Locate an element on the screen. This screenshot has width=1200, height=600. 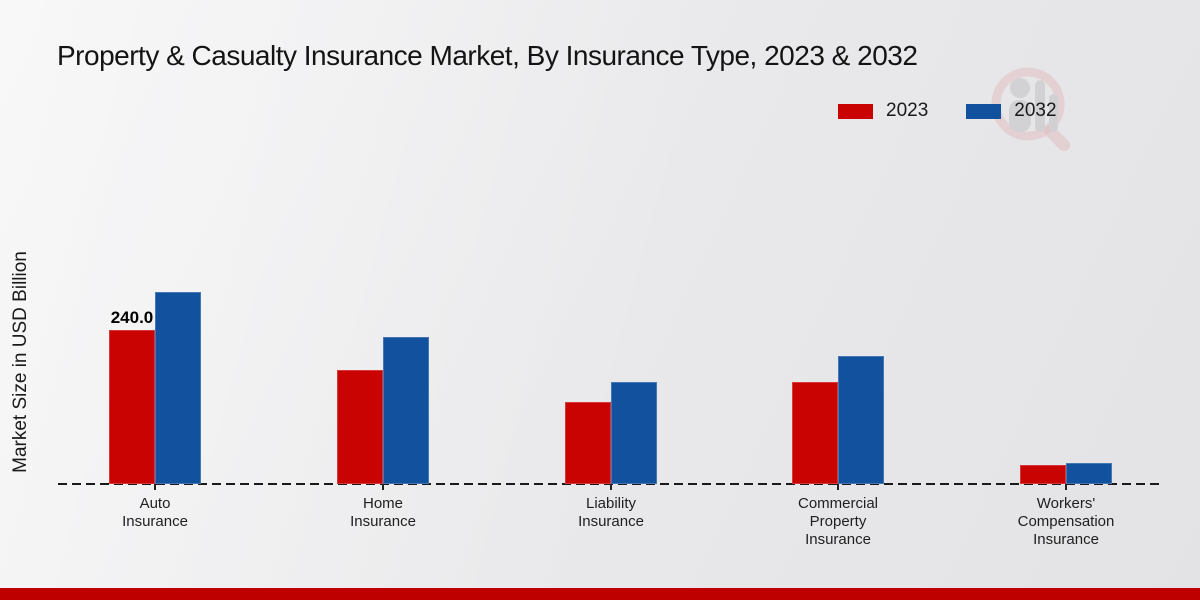
bar-2023-liability-insurance is located at coordinates (588, 443).